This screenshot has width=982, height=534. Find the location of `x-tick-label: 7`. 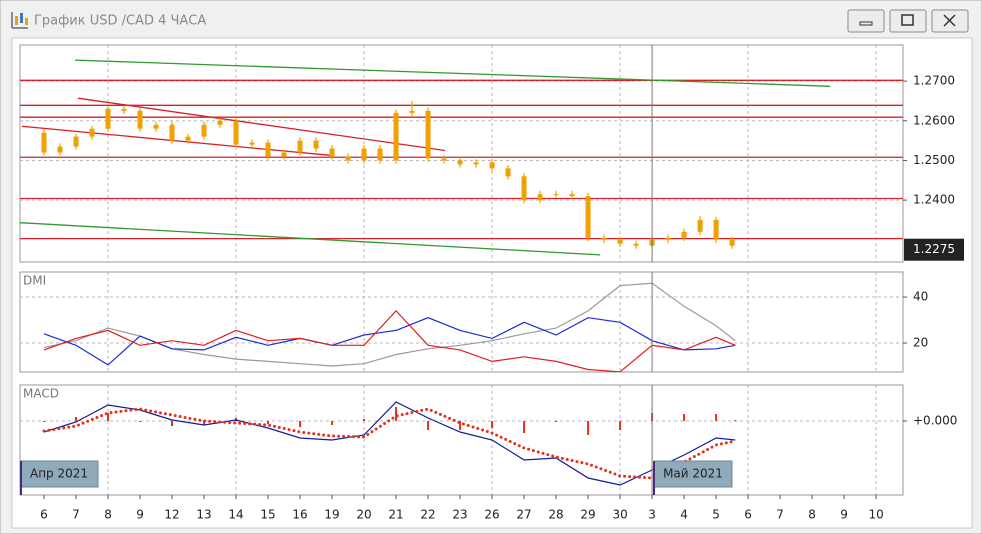

x-tick-label: 7 is located at coordinates (780, 515).